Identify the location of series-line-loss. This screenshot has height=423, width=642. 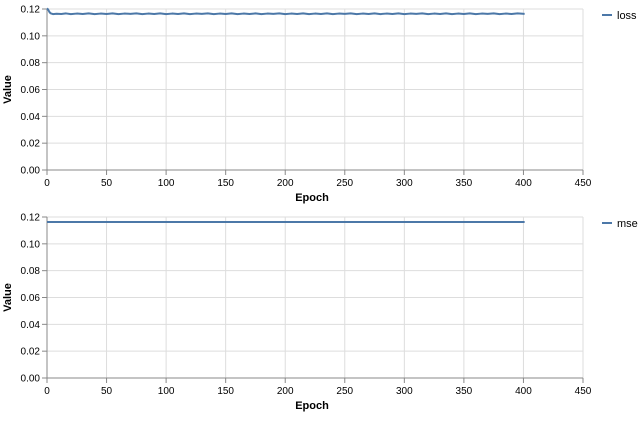
(285, 11).